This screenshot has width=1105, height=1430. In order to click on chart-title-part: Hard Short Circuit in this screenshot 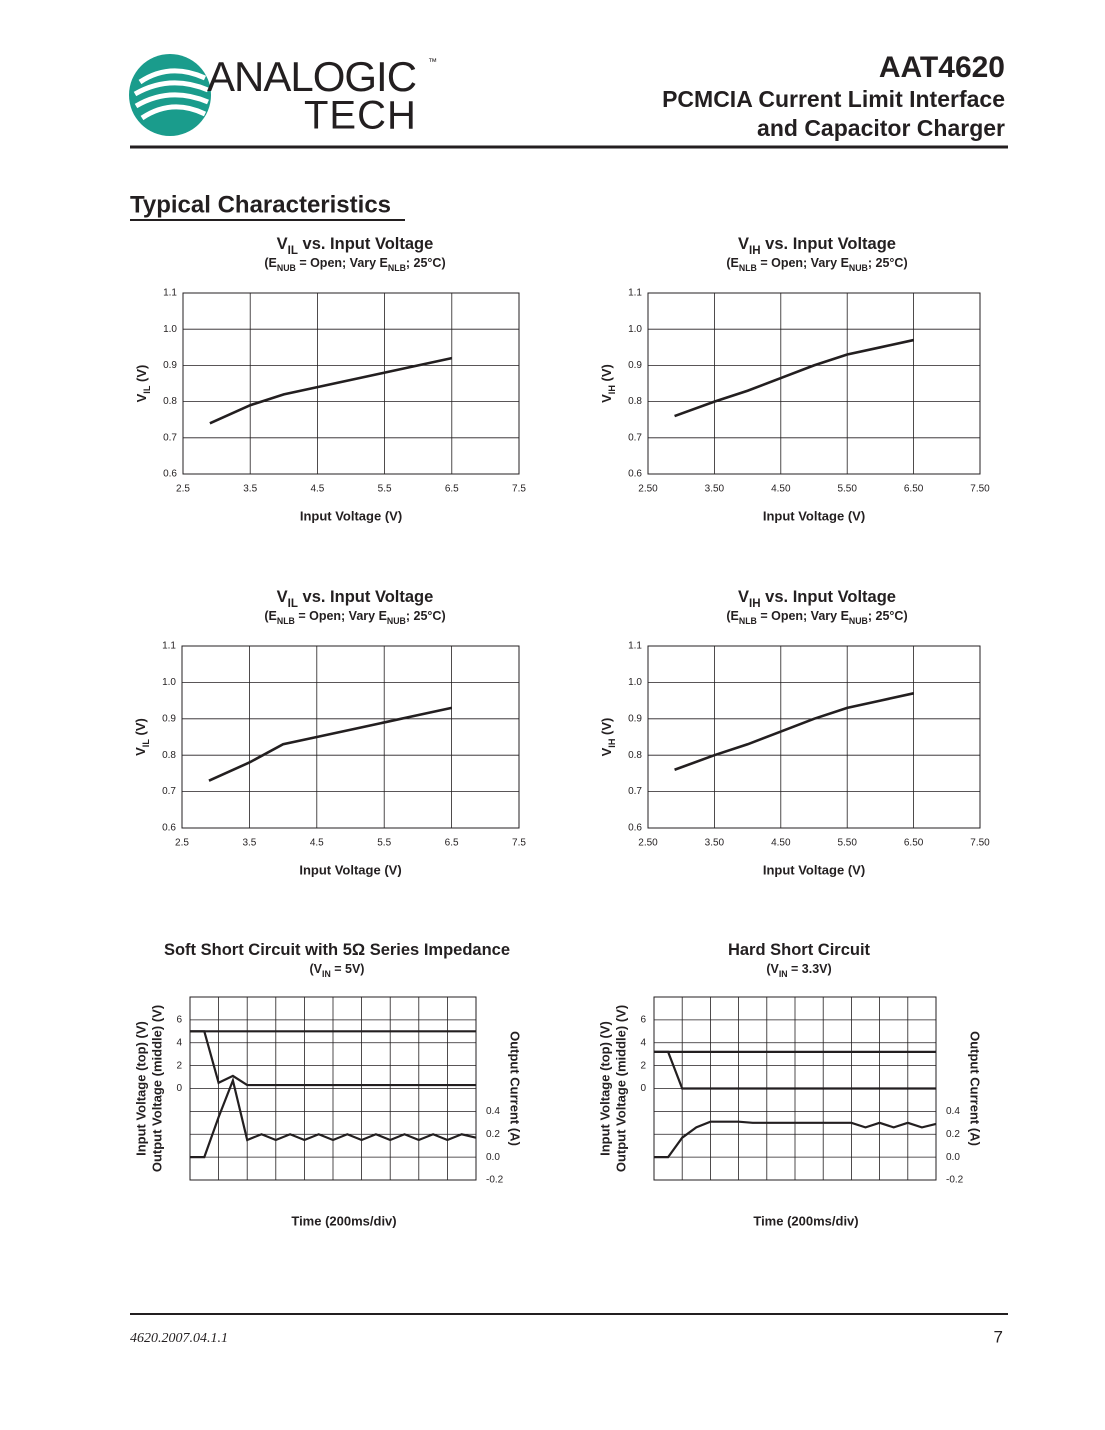, I will do `click(799, 950)`.